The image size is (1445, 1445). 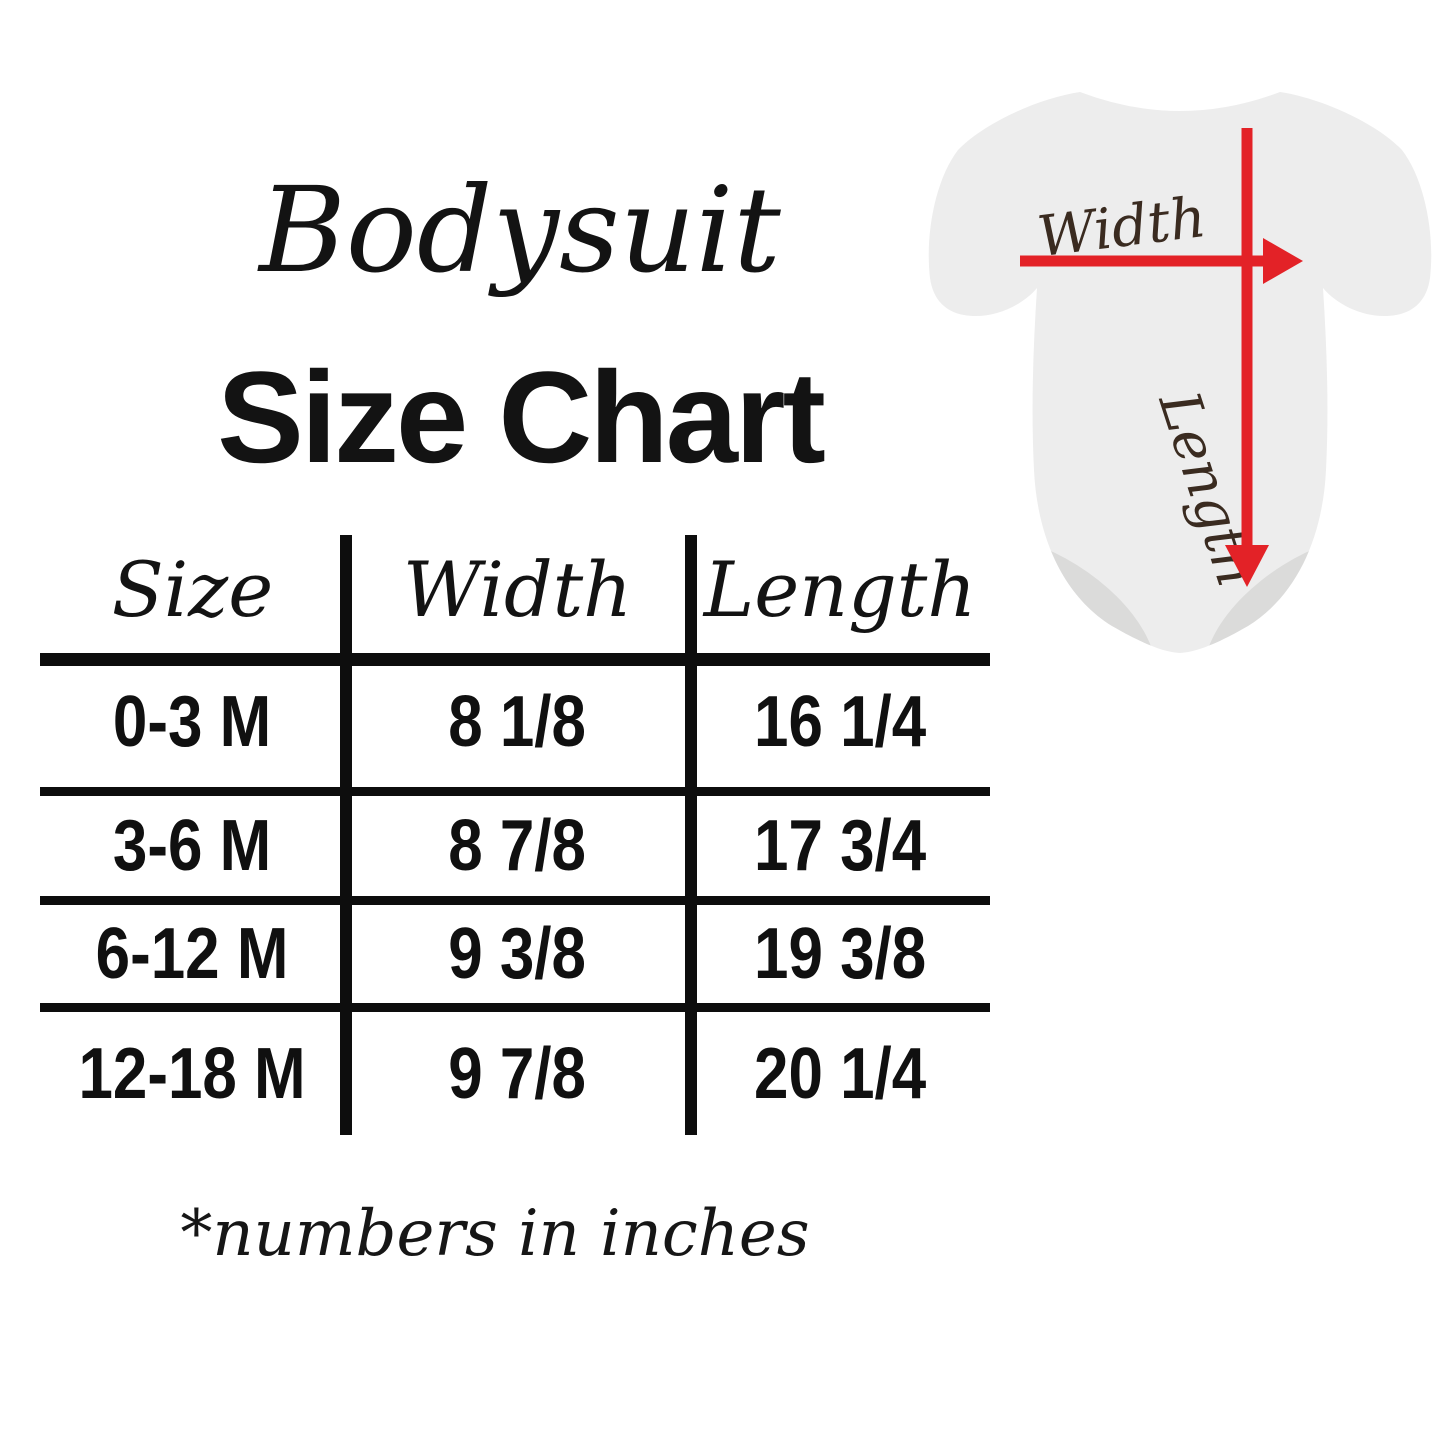 I want to click on cell-width: 9 3/8, so click(x=517, y=954).